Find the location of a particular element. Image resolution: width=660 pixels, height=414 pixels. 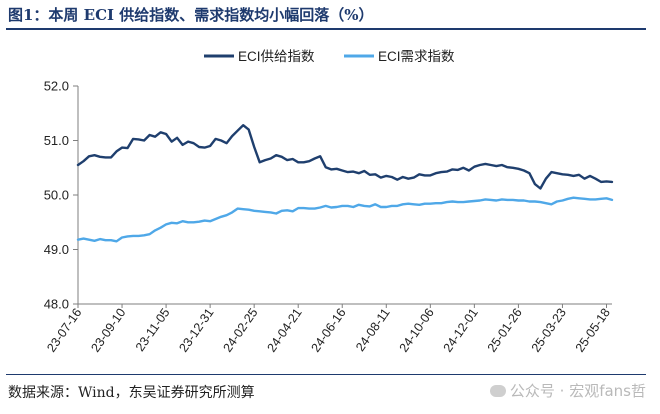

legend-label: ECI供给指数 is located at coordinates (276, 56).